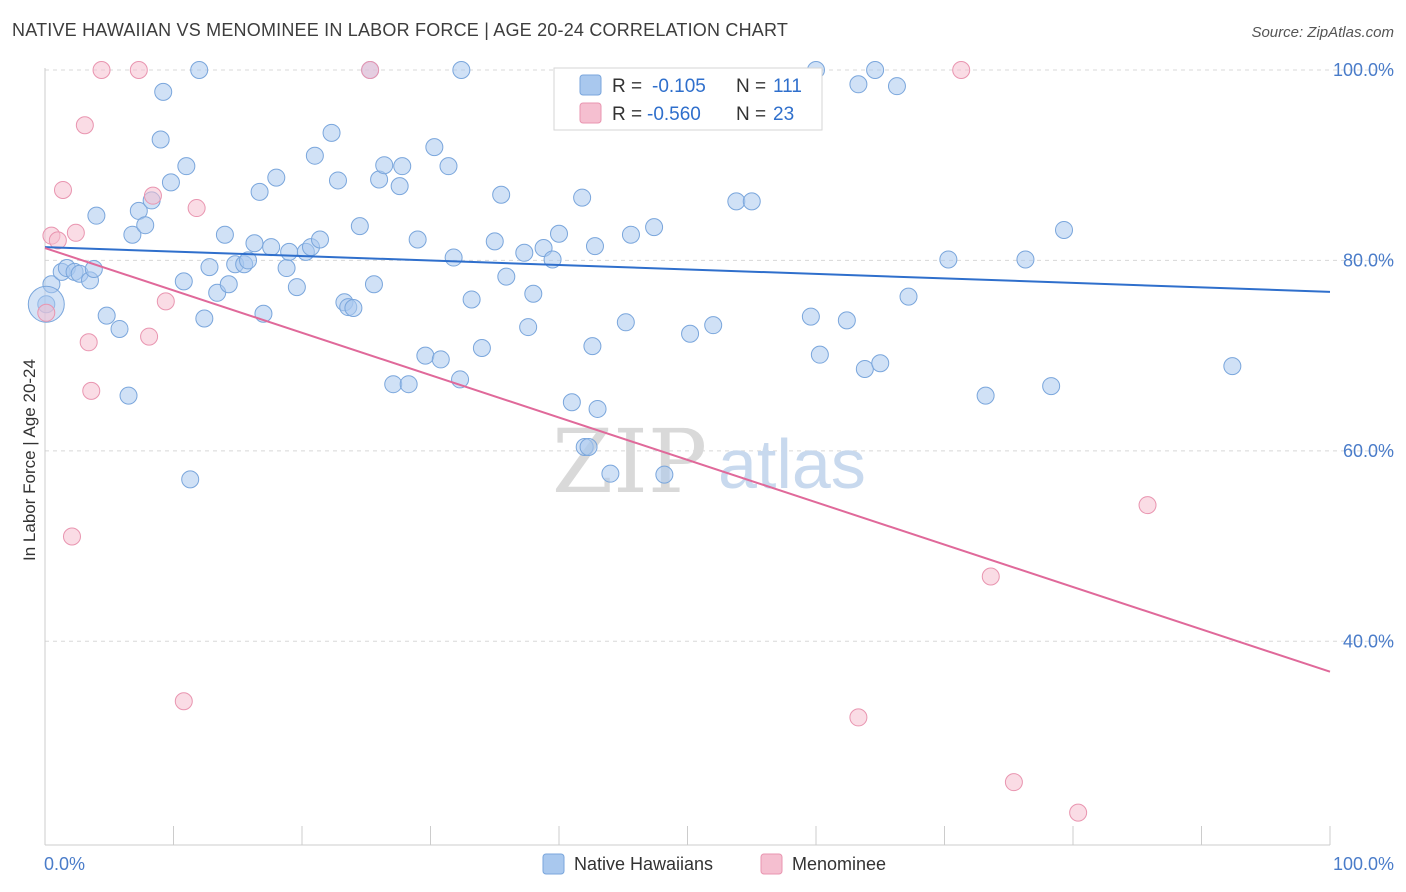 This screenshot has height=892, width=1406. I want to click on x-tick-label-max: 100.0%, so click(1363, 864).